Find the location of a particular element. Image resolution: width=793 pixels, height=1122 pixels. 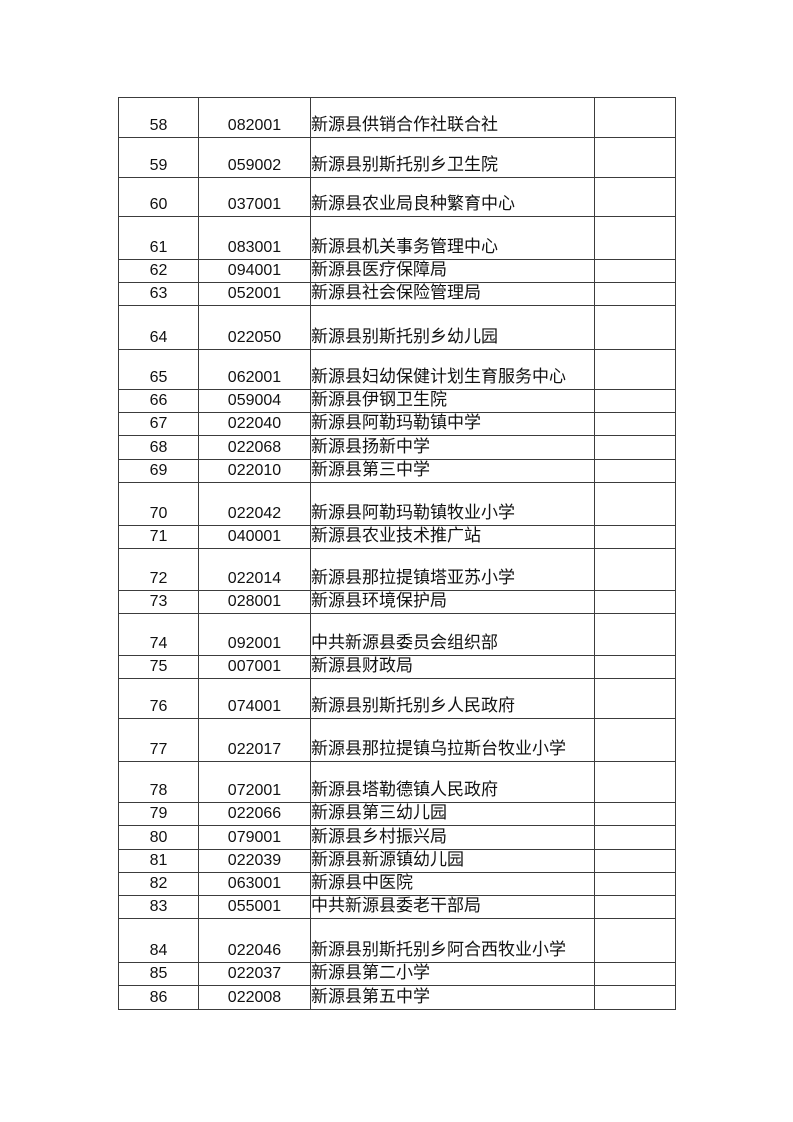

unit-code-cell: 022010 is located at coordinates (254, 471).